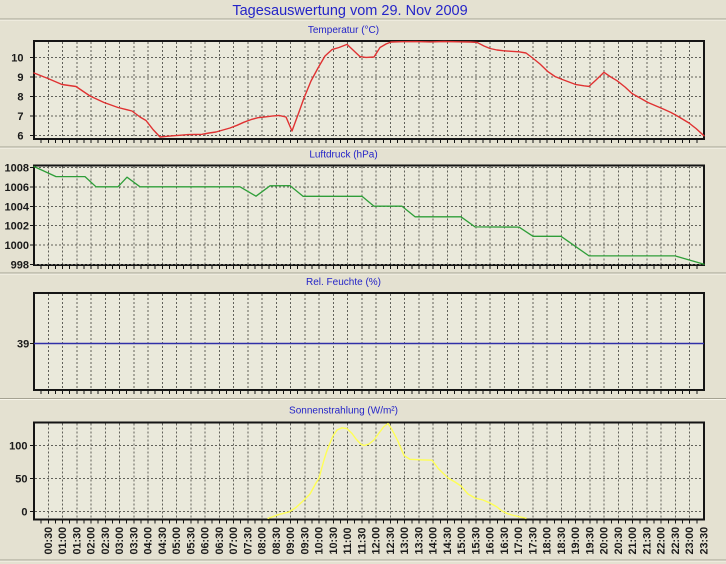 The height and width of the screenshot is (564, 726). I want to click on svg-text: 50, so click(21, 480).